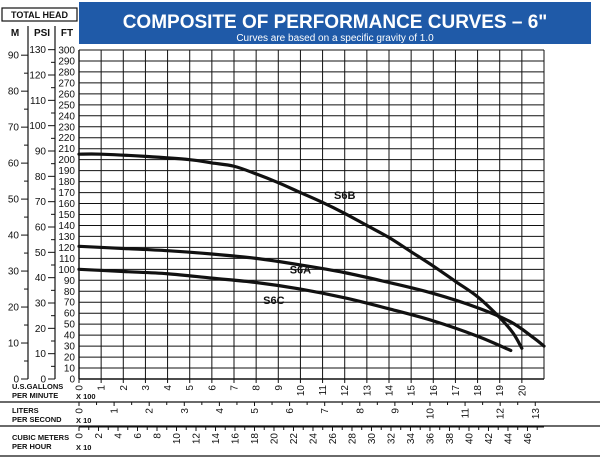 The image size is (600, 468). Describe the element at coordinates (395, 411) in the screenshot. I see `lps-tick-label: 9` at that location.